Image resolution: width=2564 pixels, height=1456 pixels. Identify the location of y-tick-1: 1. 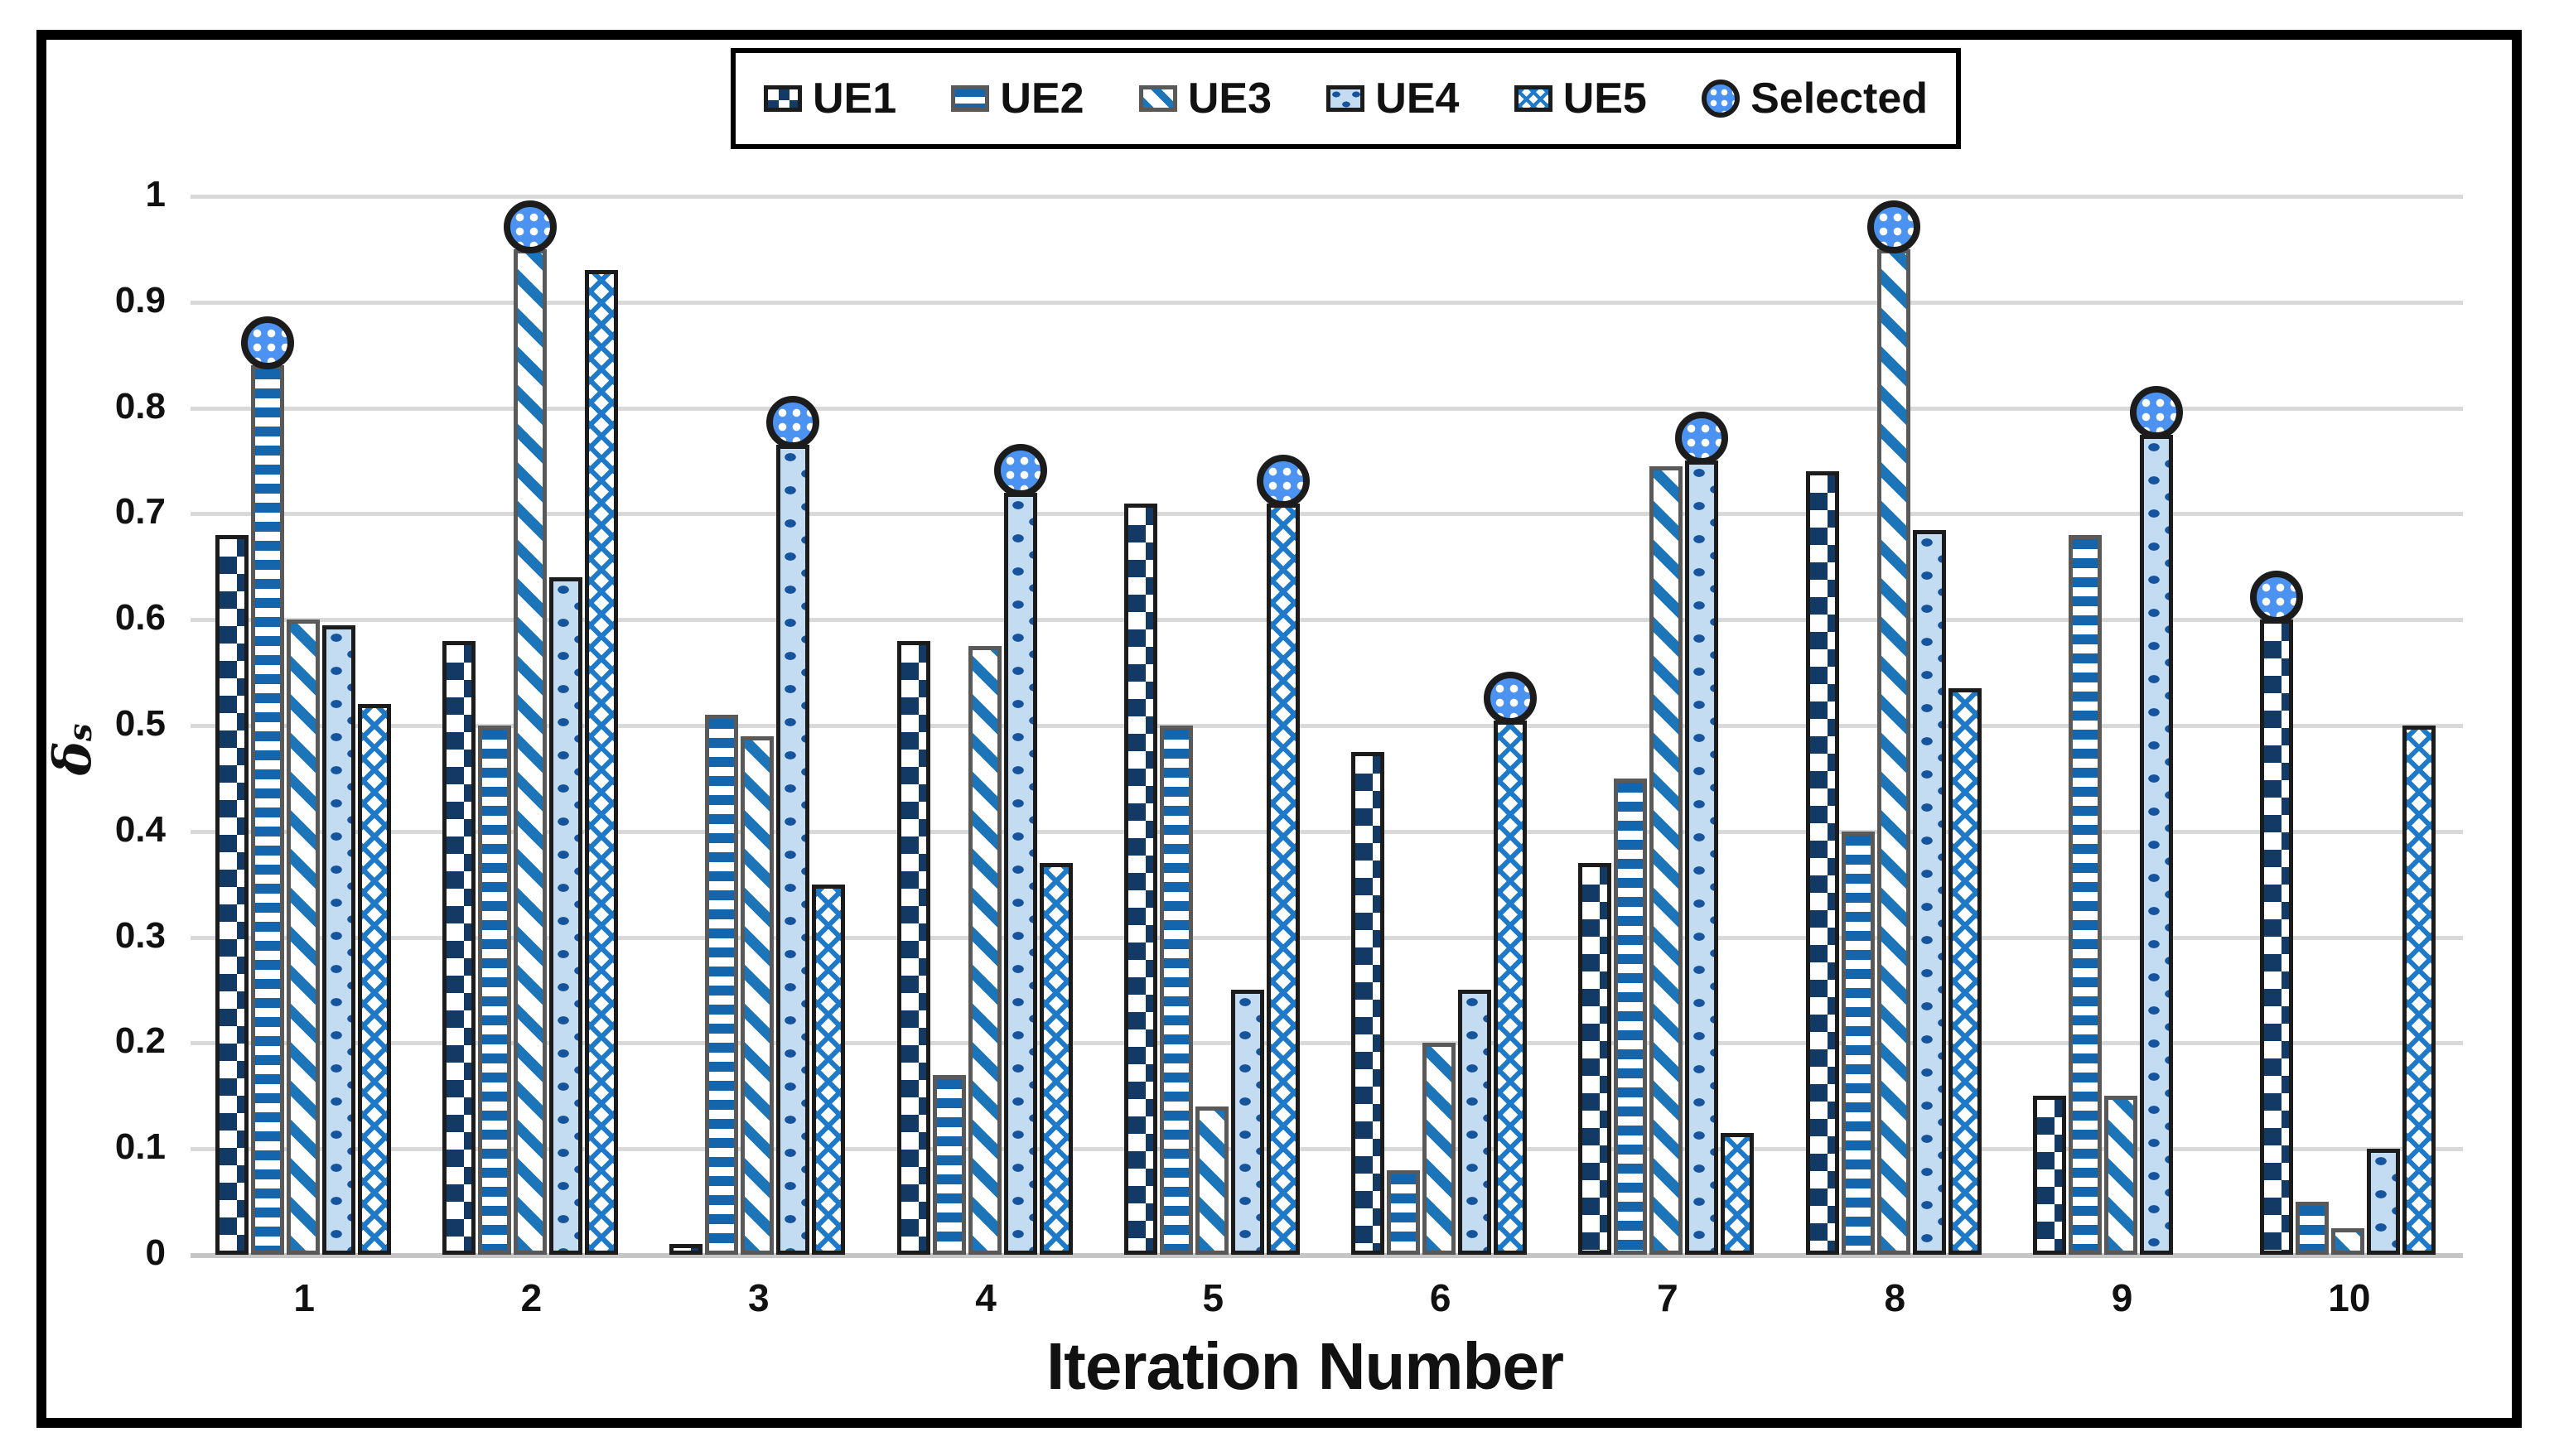
(156, 194).